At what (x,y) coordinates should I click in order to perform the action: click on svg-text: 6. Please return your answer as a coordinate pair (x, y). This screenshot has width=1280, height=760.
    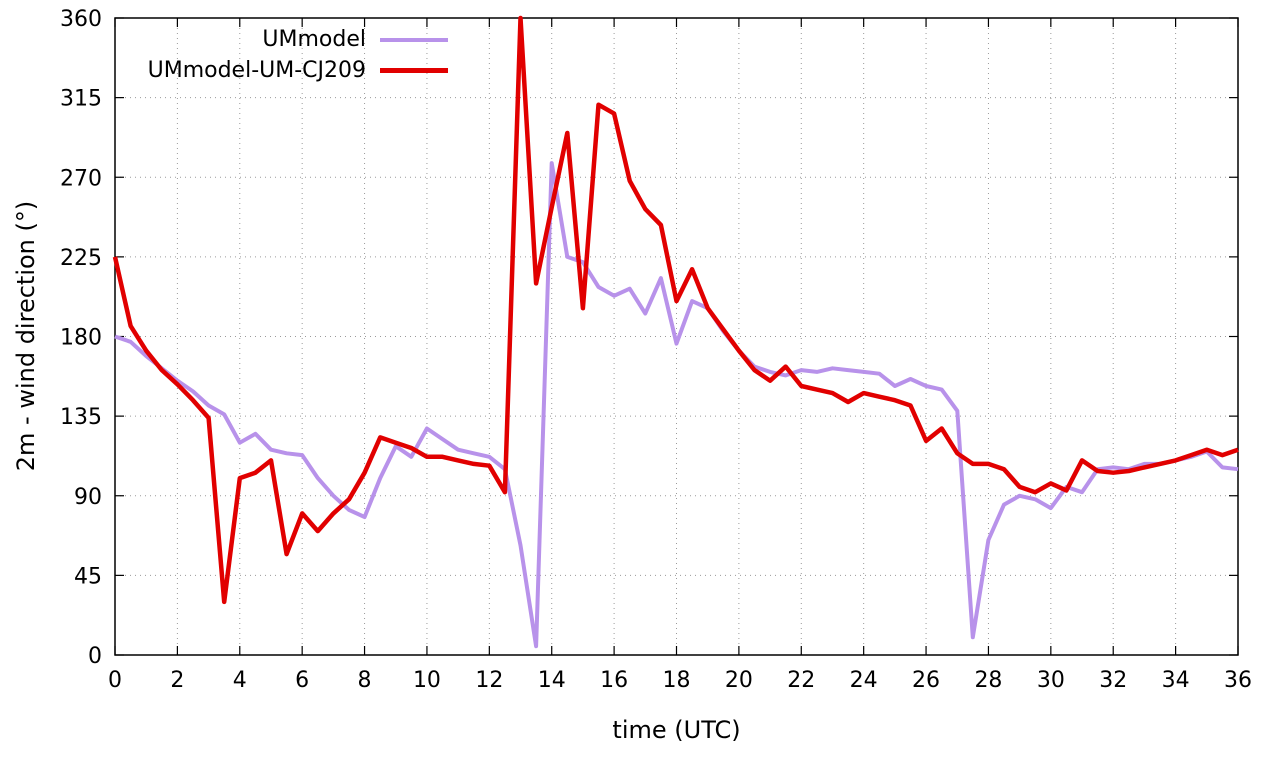
    Looking at the image, I should click on (302, 680).